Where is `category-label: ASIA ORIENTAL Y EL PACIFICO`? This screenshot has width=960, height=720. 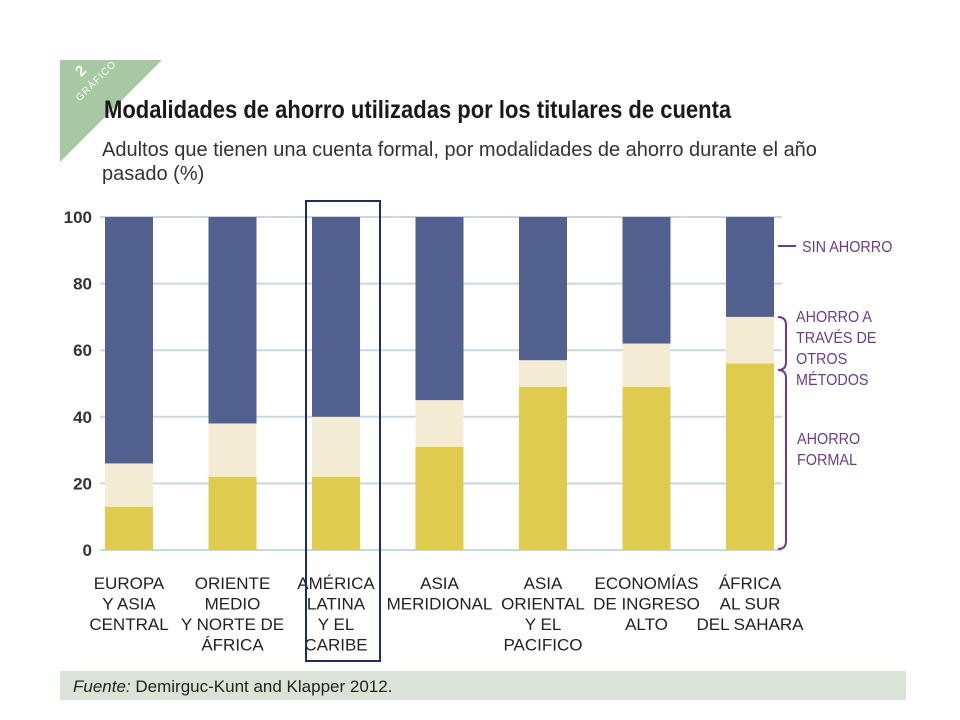 category-label: ASIA ORIENTAL Y EL PACIFICO is located at coordinates (543, 614).